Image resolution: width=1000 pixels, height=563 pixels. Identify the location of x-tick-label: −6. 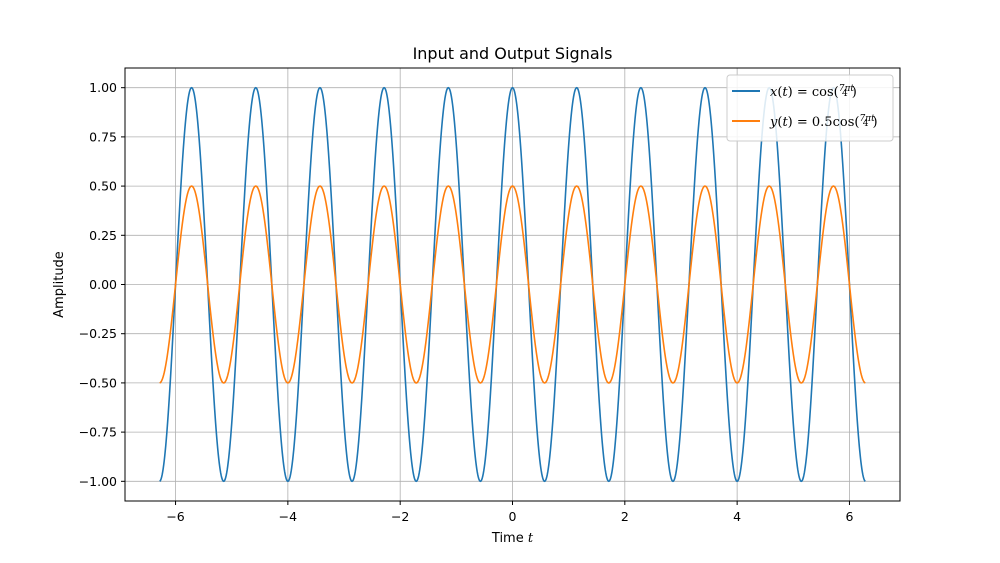
(175, 516).